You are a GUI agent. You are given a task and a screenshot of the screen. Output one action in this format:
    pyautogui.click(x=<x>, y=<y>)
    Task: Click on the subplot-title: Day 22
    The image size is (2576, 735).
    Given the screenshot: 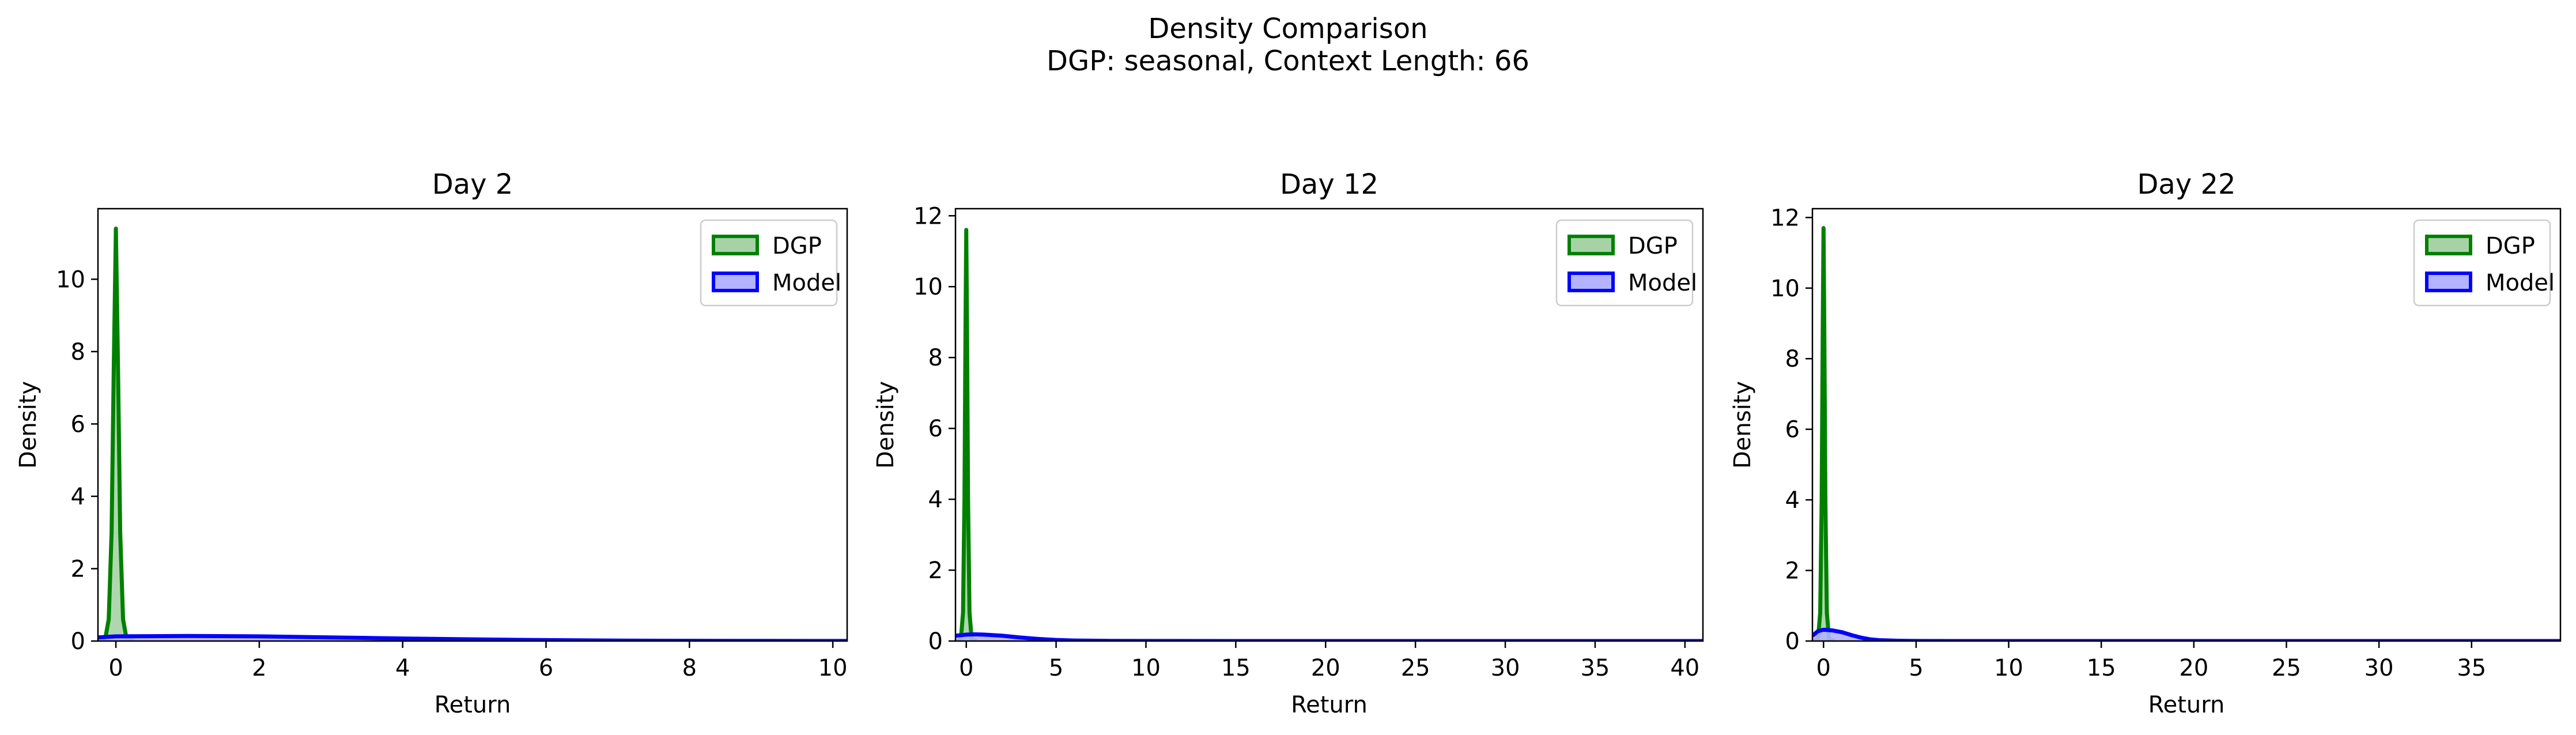 What is the action you would take?
    pyautogui.click(x=2186, y=184)
    